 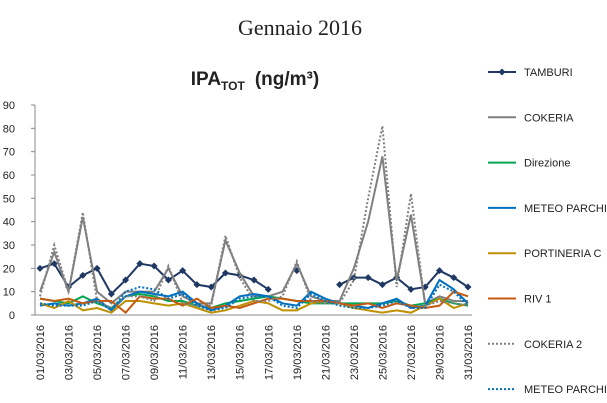 I want to click on x-tick-label: 13/03/2016, so click(x=212, y=352).